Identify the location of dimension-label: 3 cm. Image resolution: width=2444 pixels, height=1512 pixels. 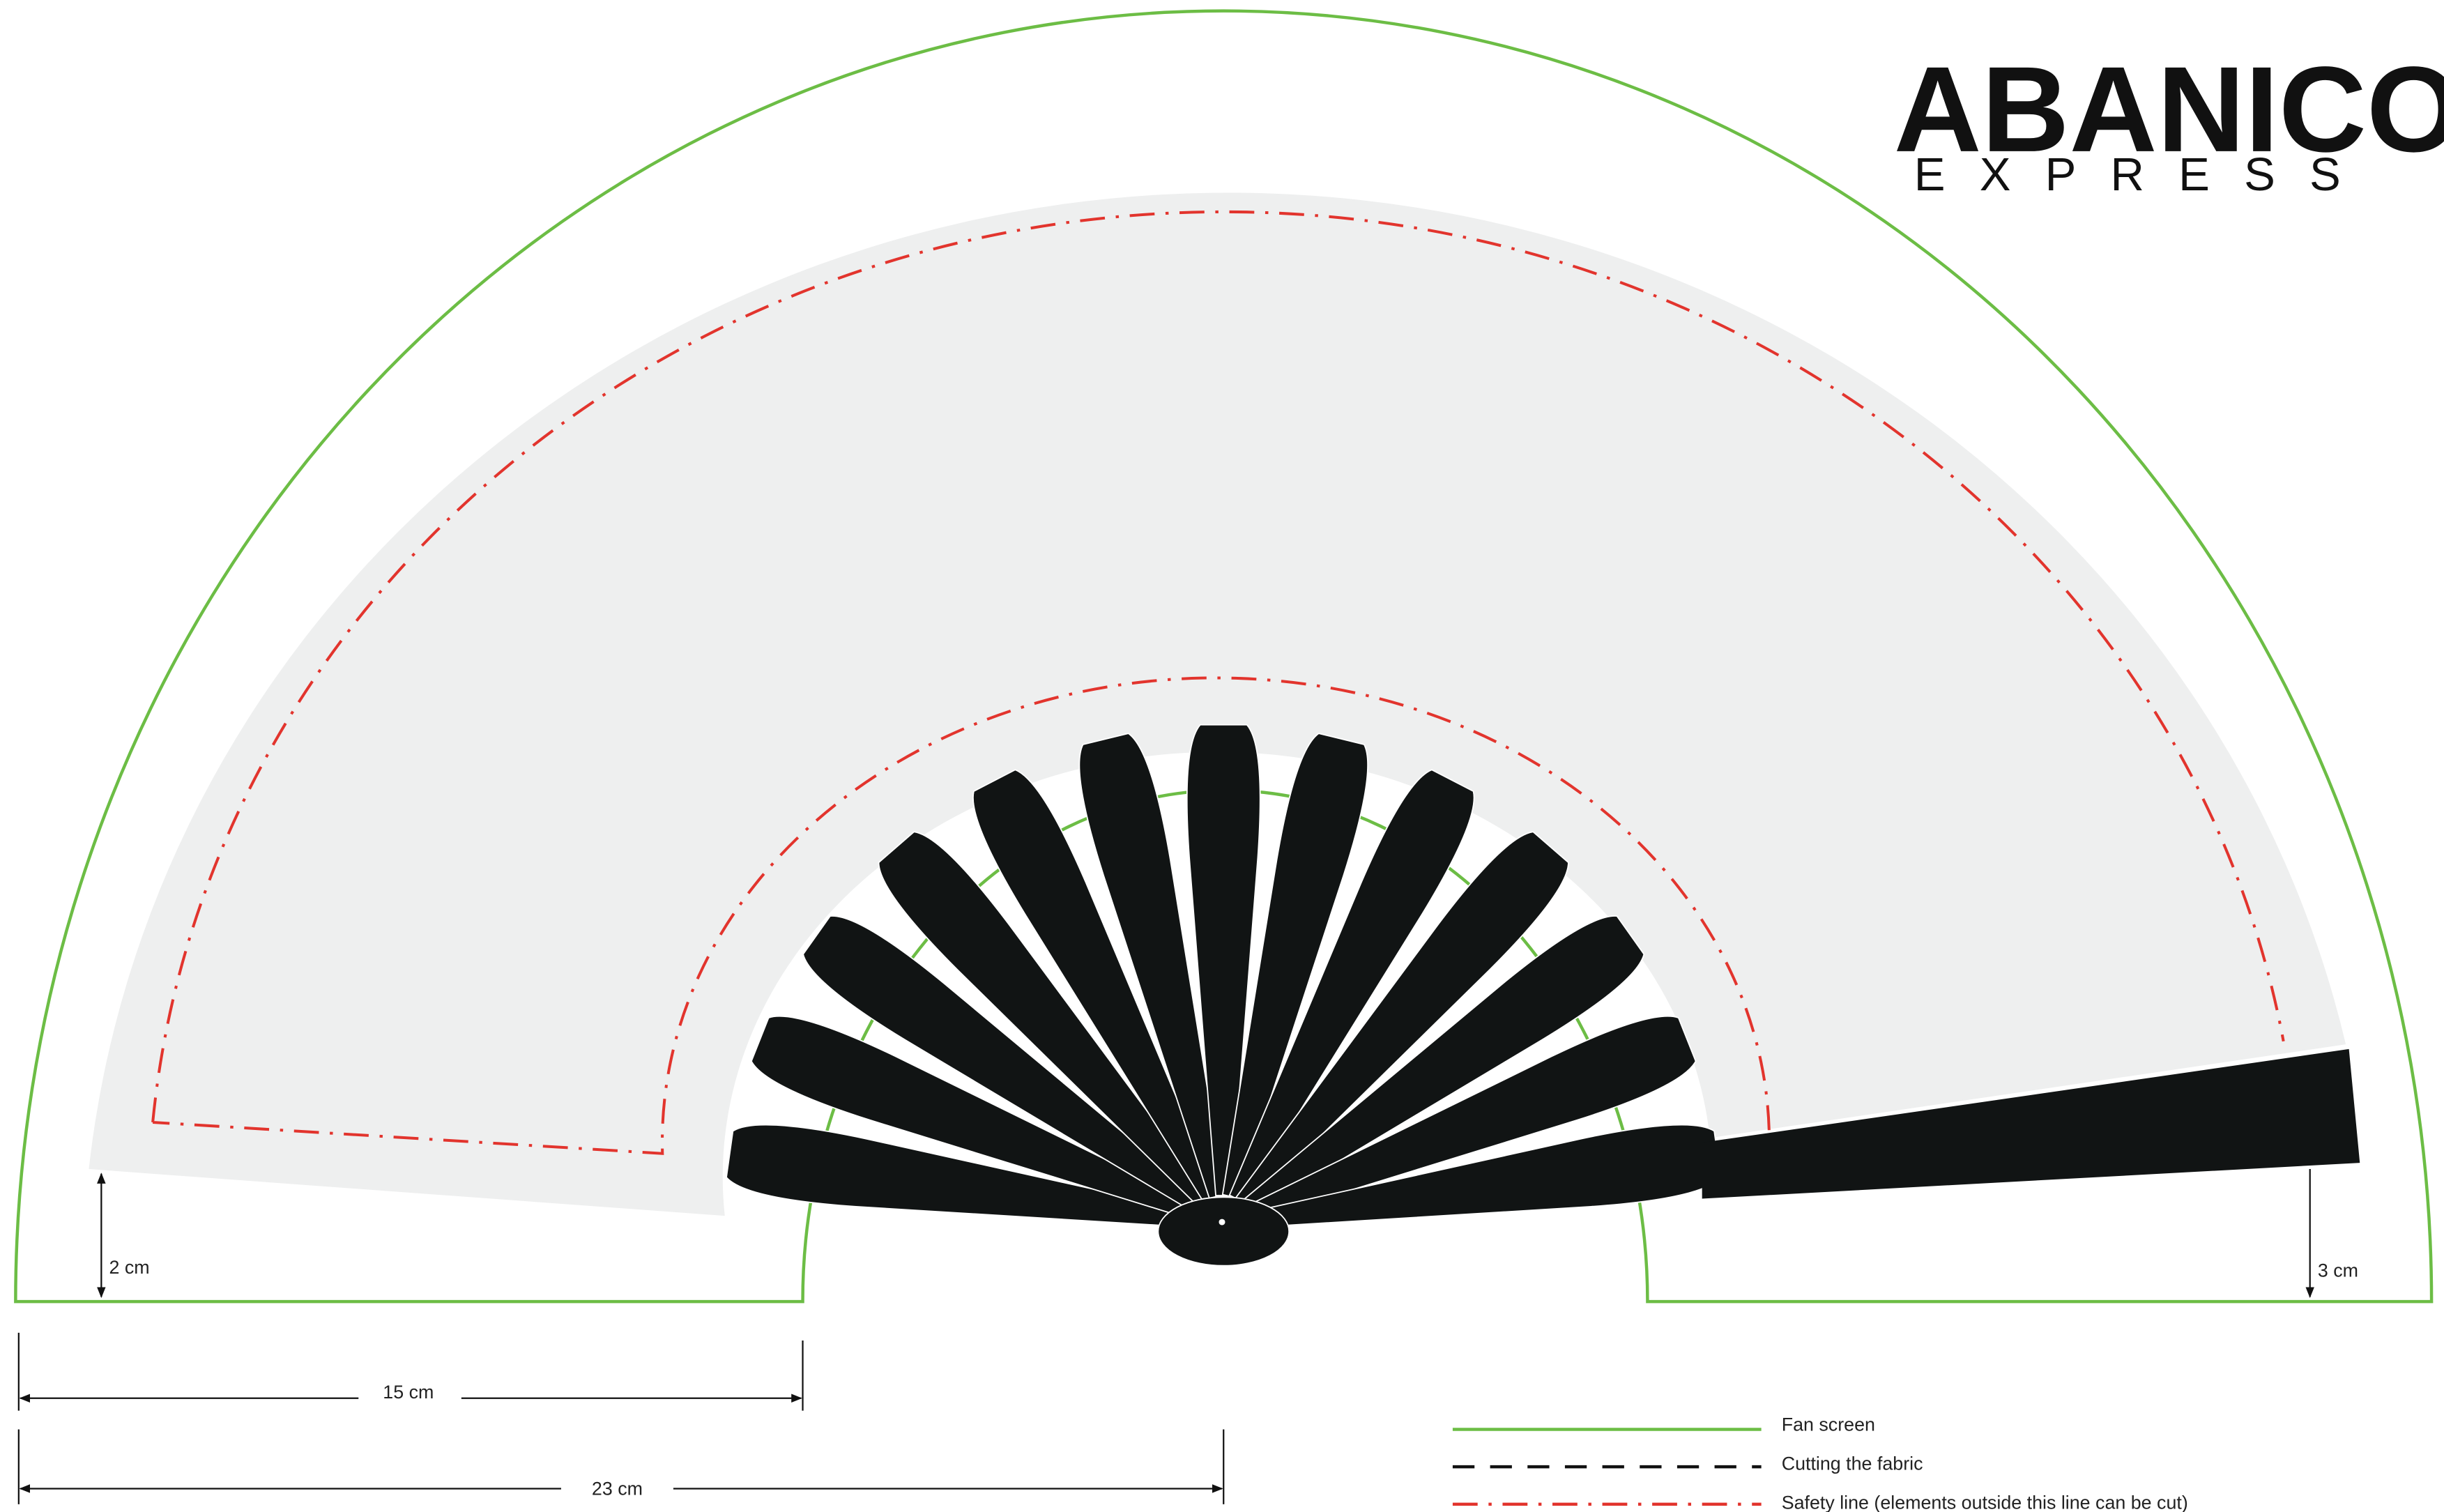
(2338, 1270).